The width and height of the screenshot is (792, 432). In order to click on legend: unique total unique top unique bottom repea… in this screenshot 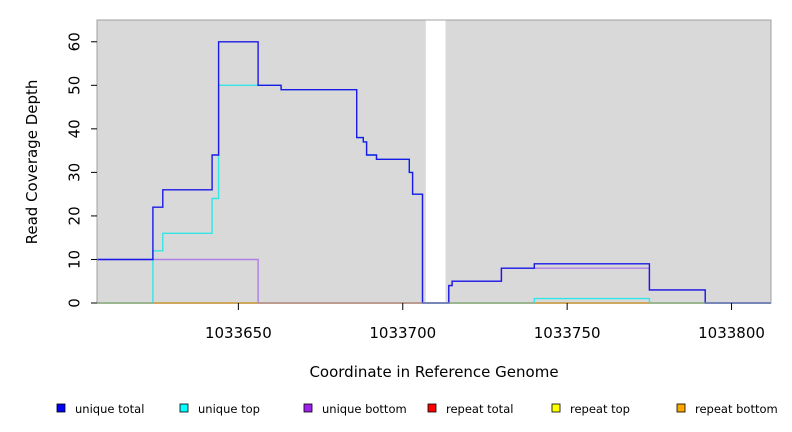, I will do `click(417, 409)`.